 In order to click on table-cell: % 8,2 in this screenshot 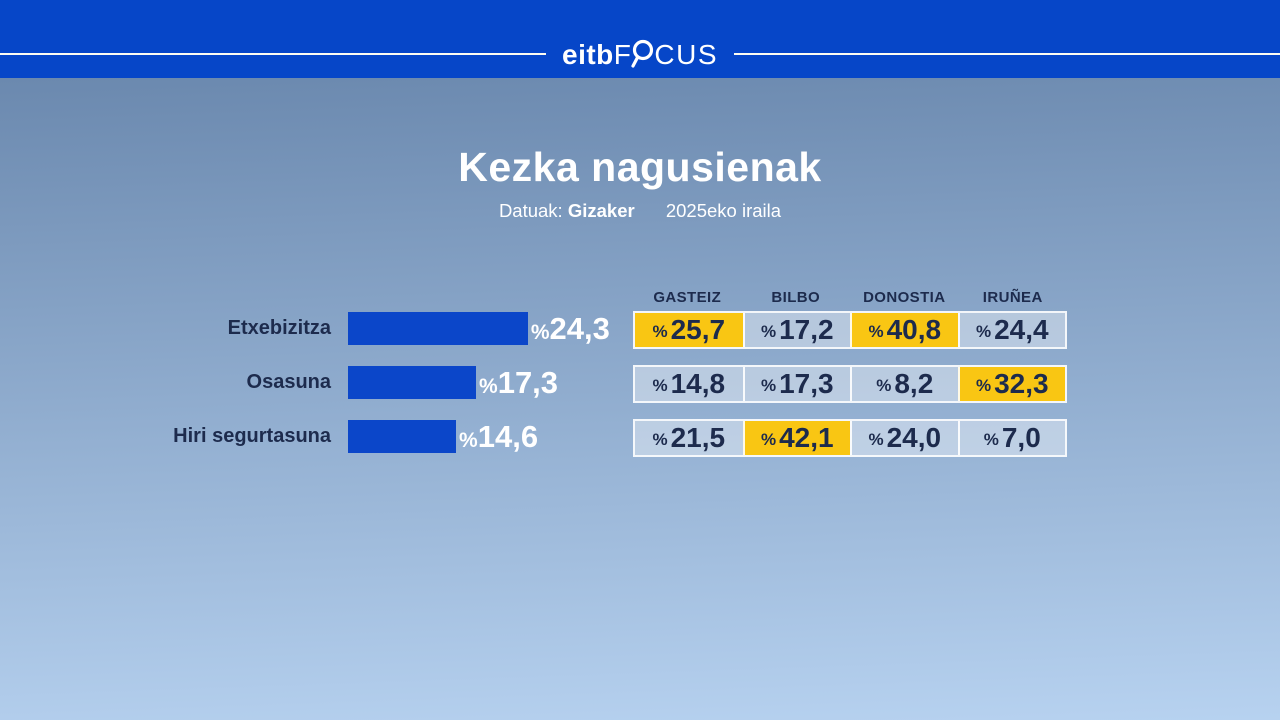, I will do `click(904, 384)`.